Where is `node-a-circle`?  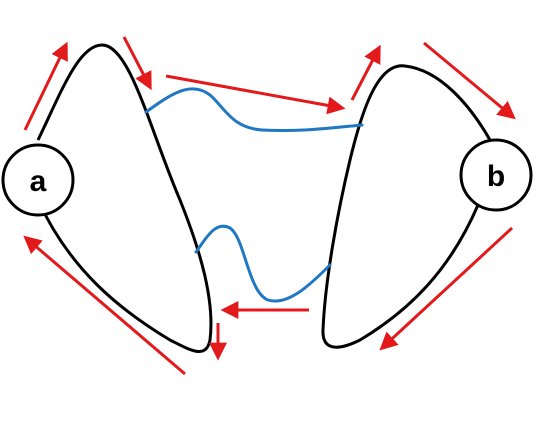 node-a-circle is located at coordinates (38, 180).